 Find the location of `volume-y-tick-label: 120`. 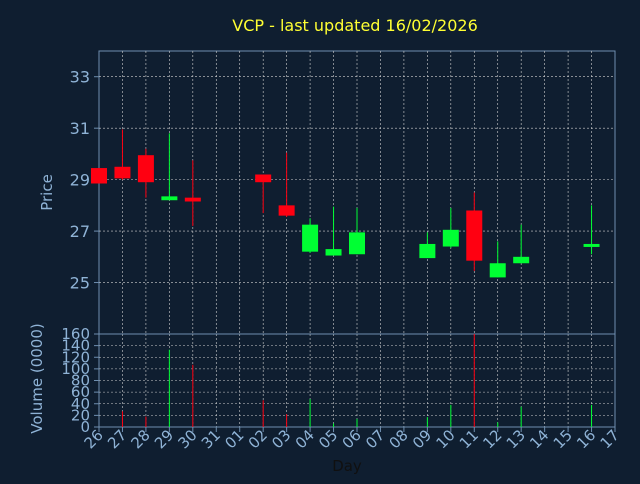

volume-y-tick-label: 120 is located at coordinates (75, 357).